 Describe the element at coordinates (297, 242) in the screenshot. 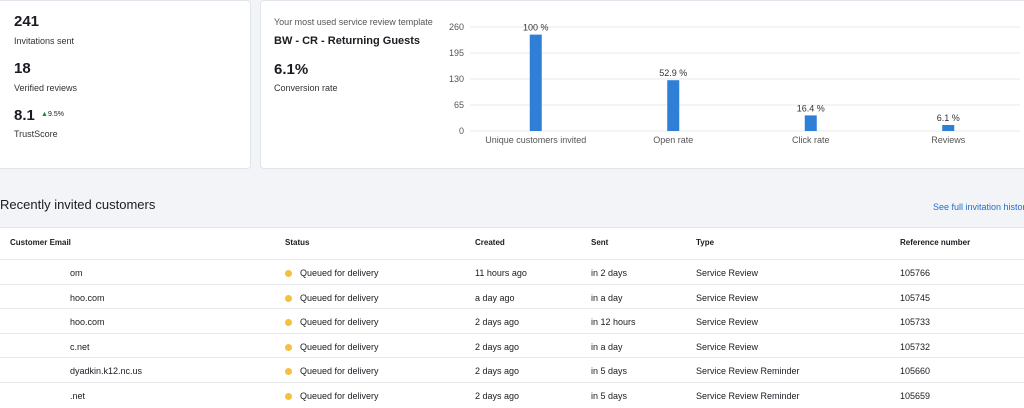

I see `column-header: Status` at that location.